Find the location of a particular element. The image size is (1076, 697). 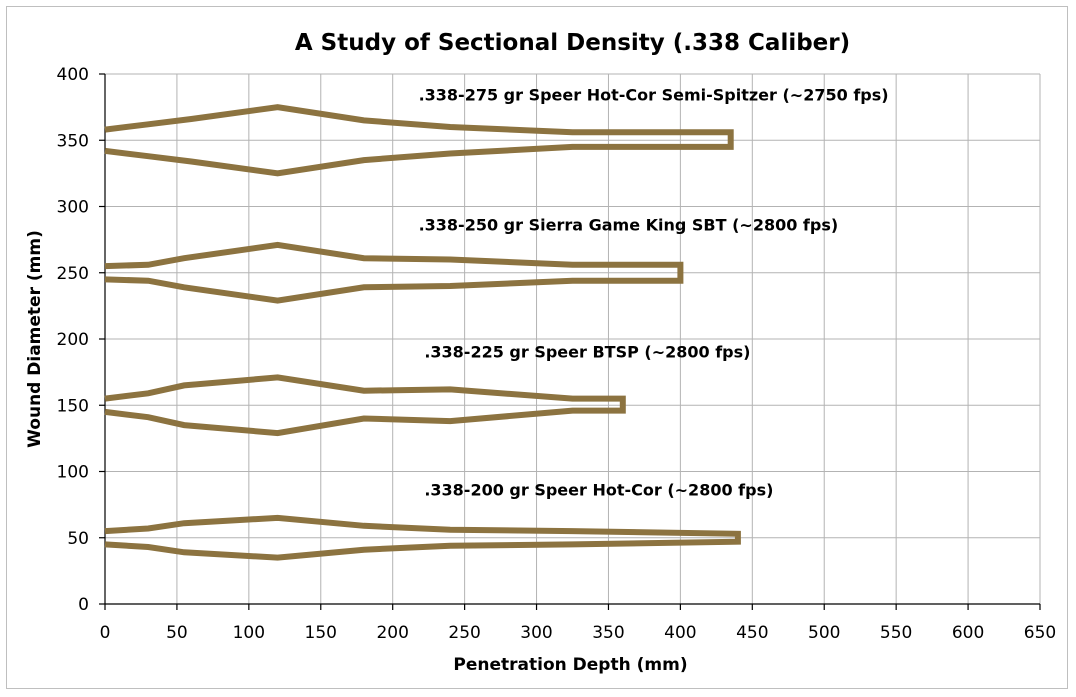

y-tick-label: 400 is located at coordinates (73, 75).